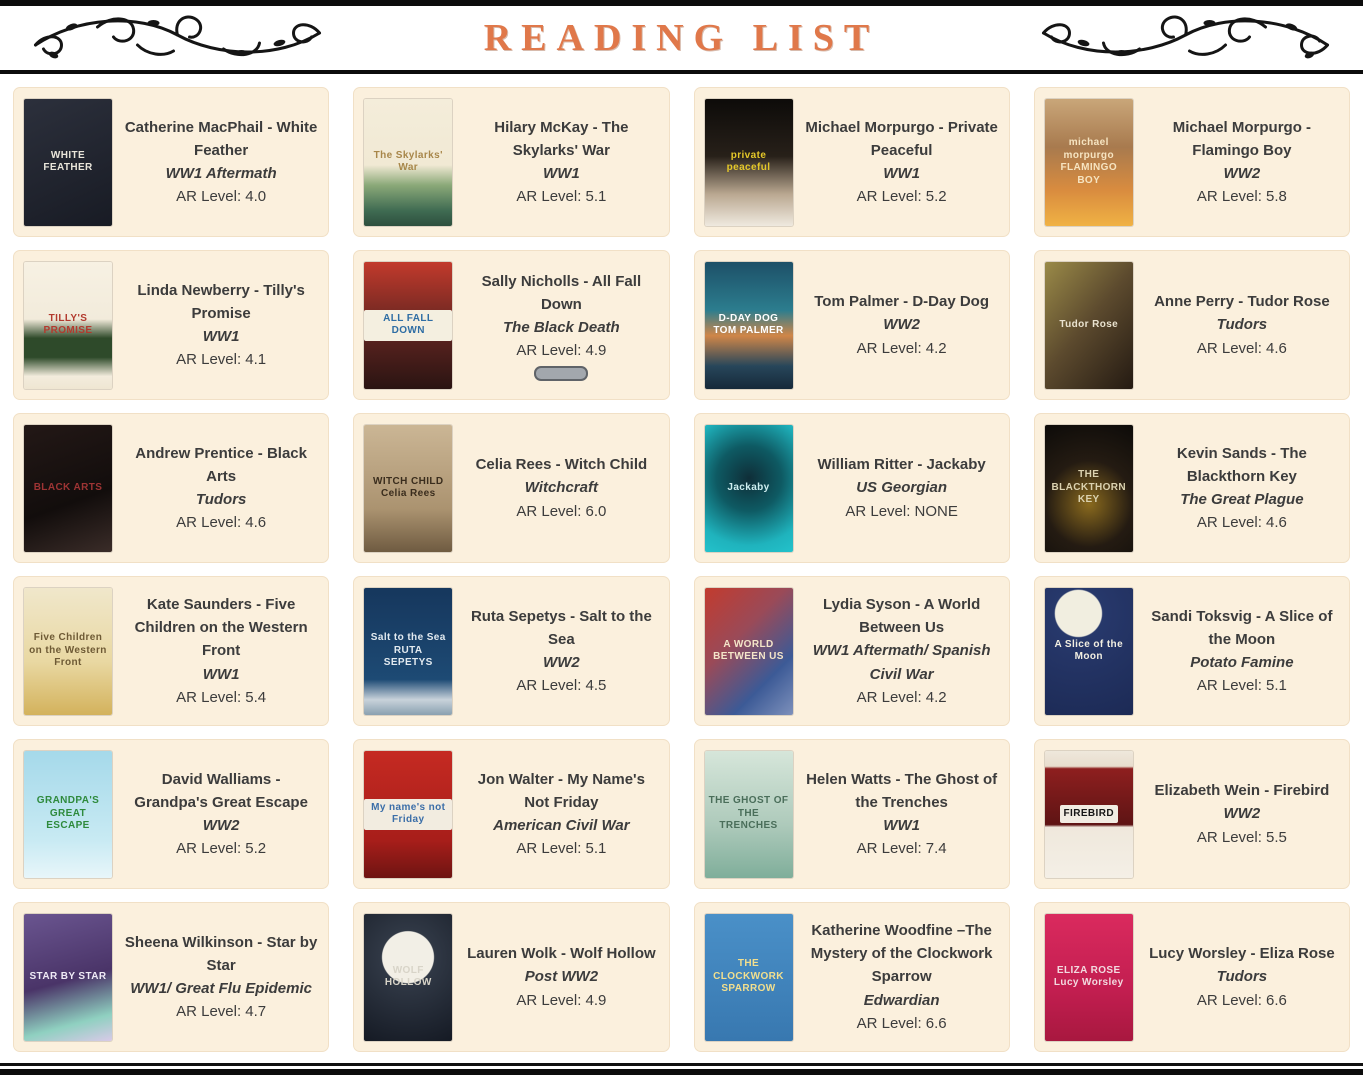 The height and width of the screenshot is (1075, 1363). I want to click on book-cover: A Slice of the Moon, so click(1088, 651).